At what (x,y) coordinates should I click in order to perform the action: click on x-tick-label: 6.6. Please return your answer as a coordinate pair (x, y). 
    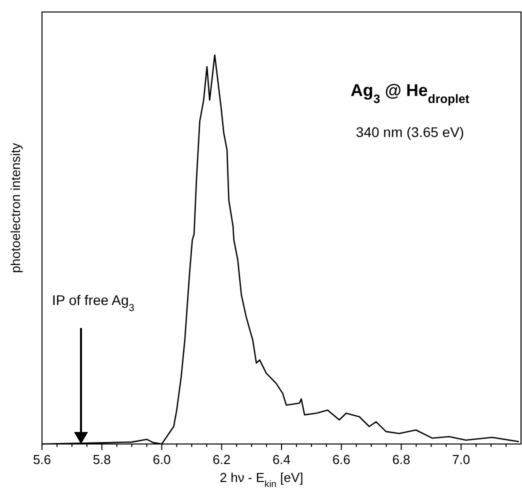
    Looking at the image, I should click on (341, 459).